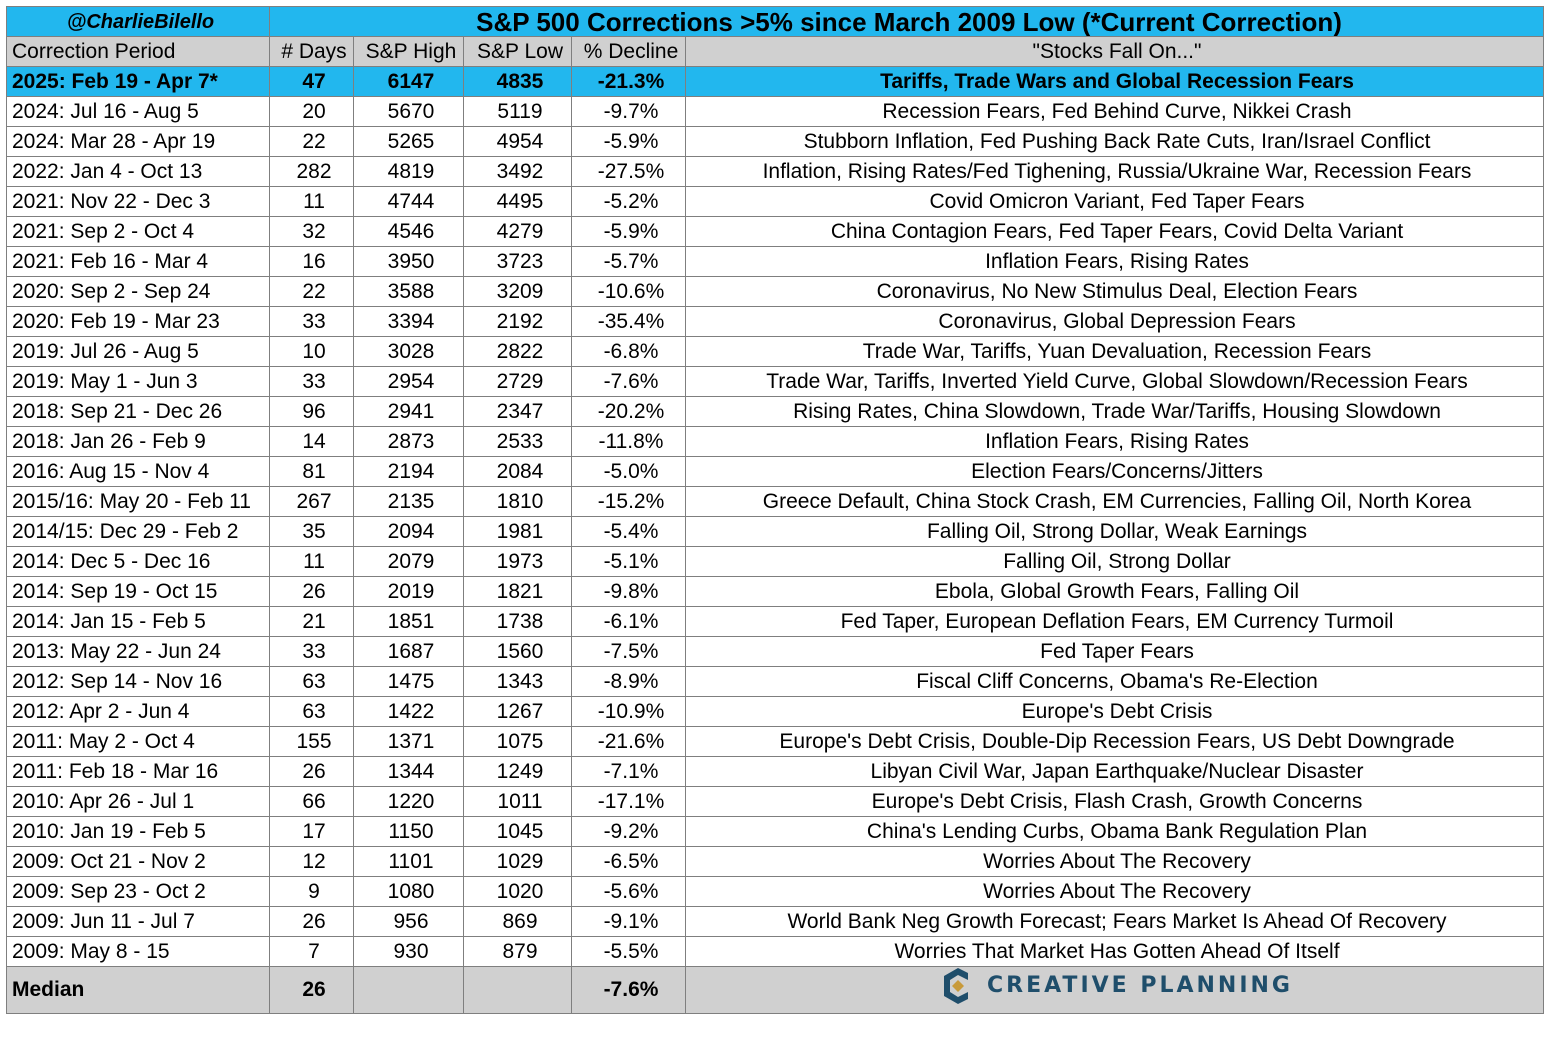 This screenshot has height=1051, width=1550. What do you see at coordinates (517, 471) in the screenshot?
I see `cell-low: 2084` at bounding box center [517, 471].